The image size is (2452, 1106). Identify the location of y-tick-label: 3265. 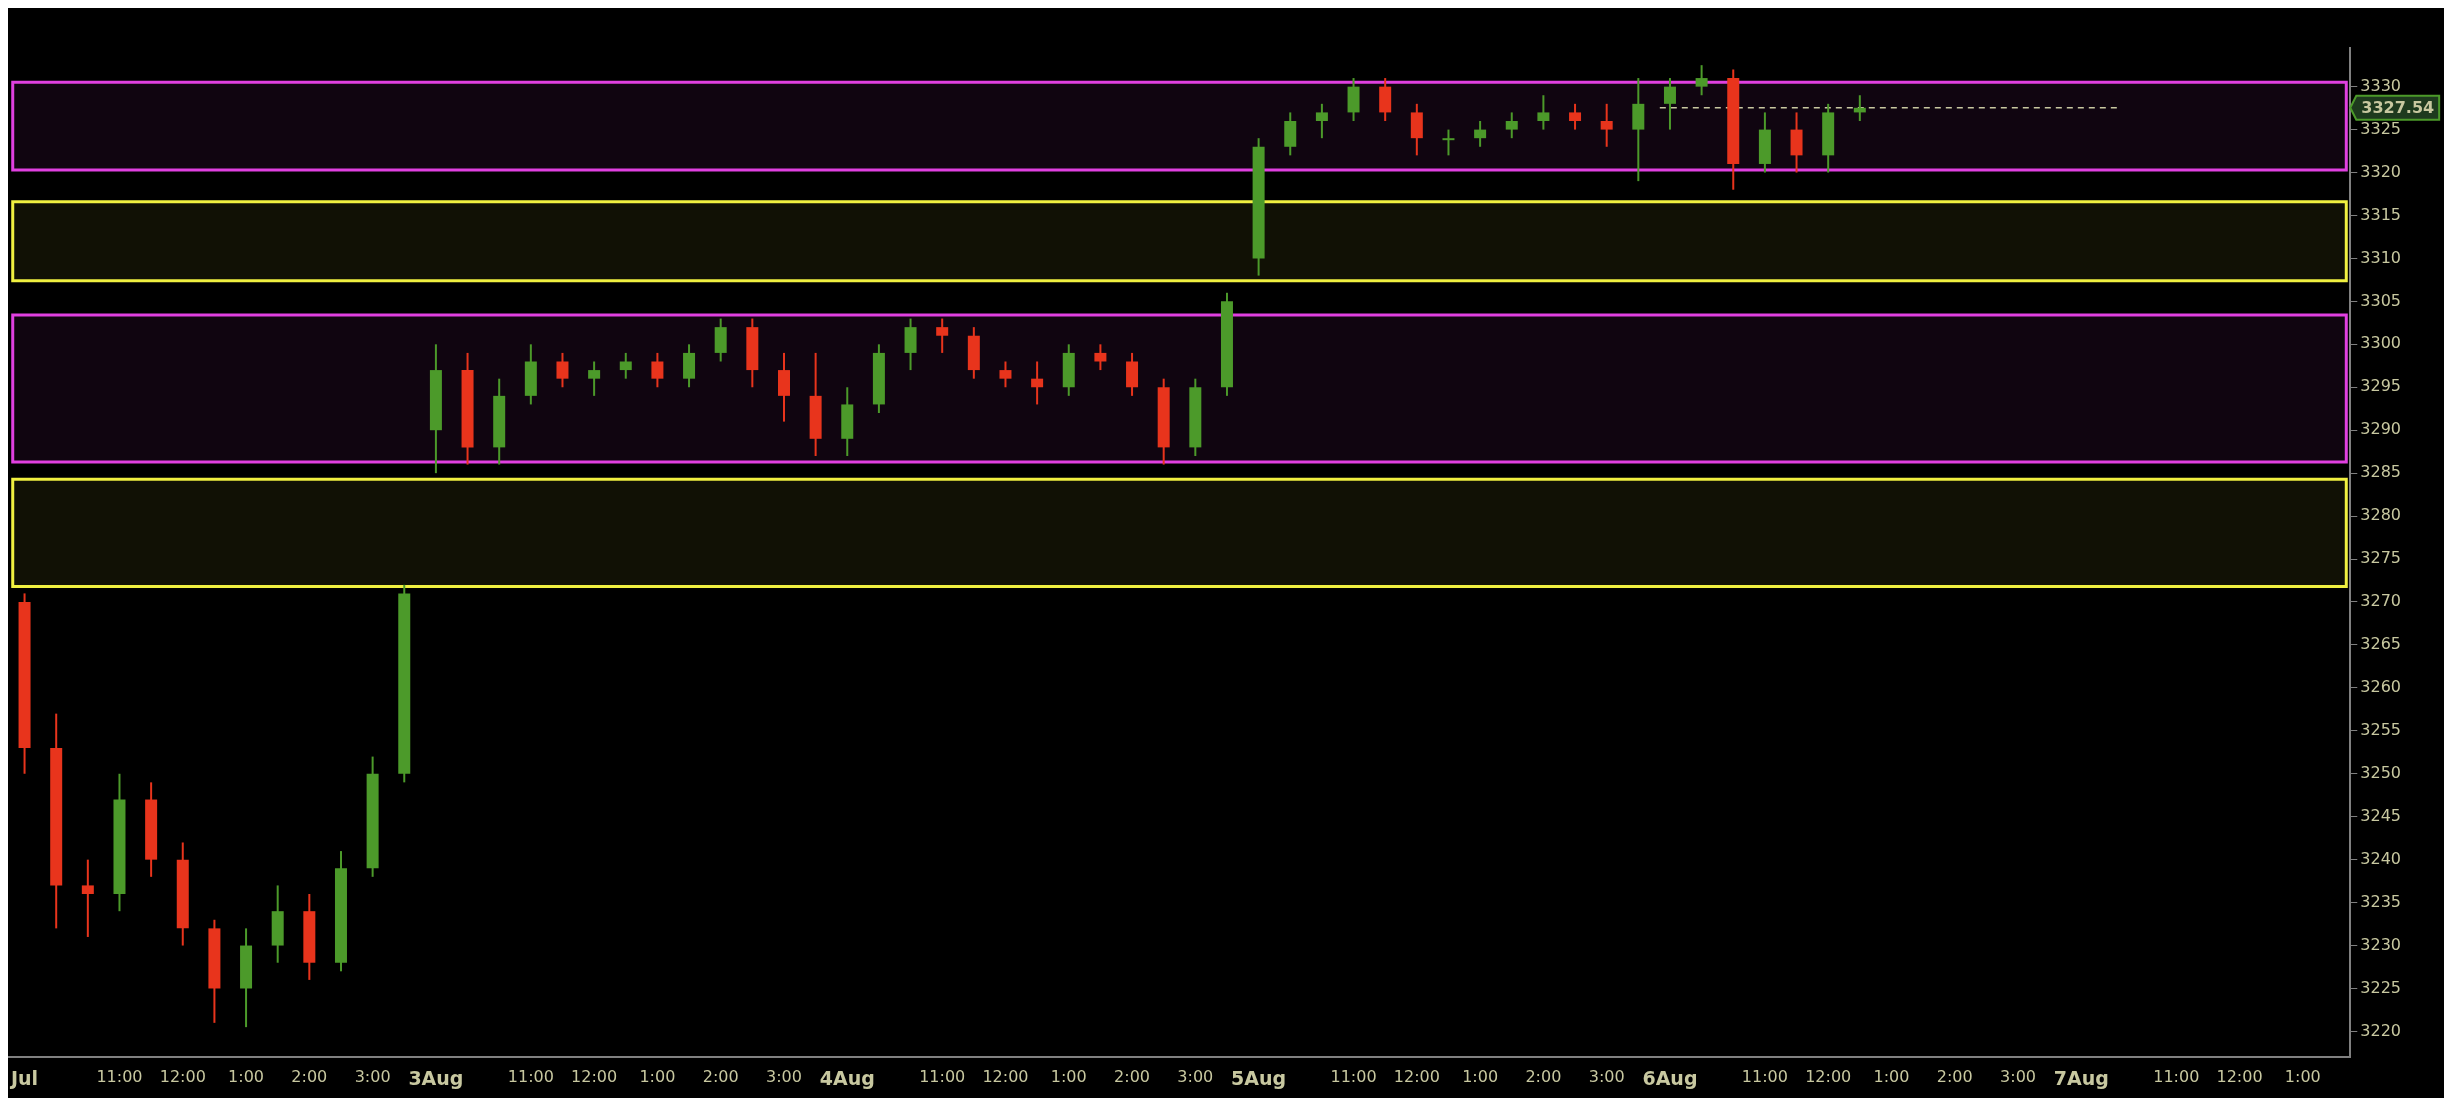
(2380, 644).